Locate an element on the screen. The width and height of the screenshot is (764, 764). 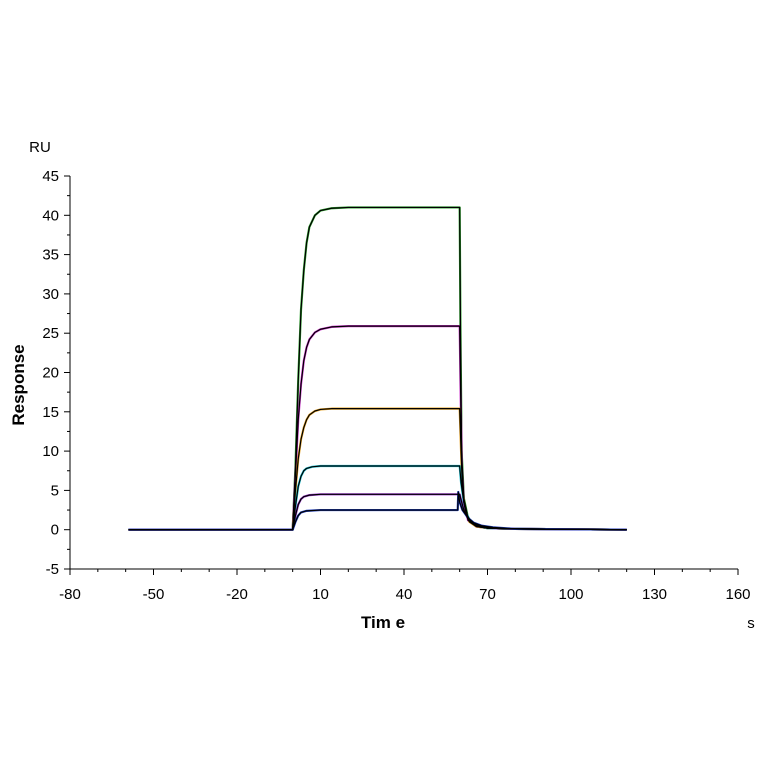
y-tick-label: 45 is located at coordinates (50, 176).